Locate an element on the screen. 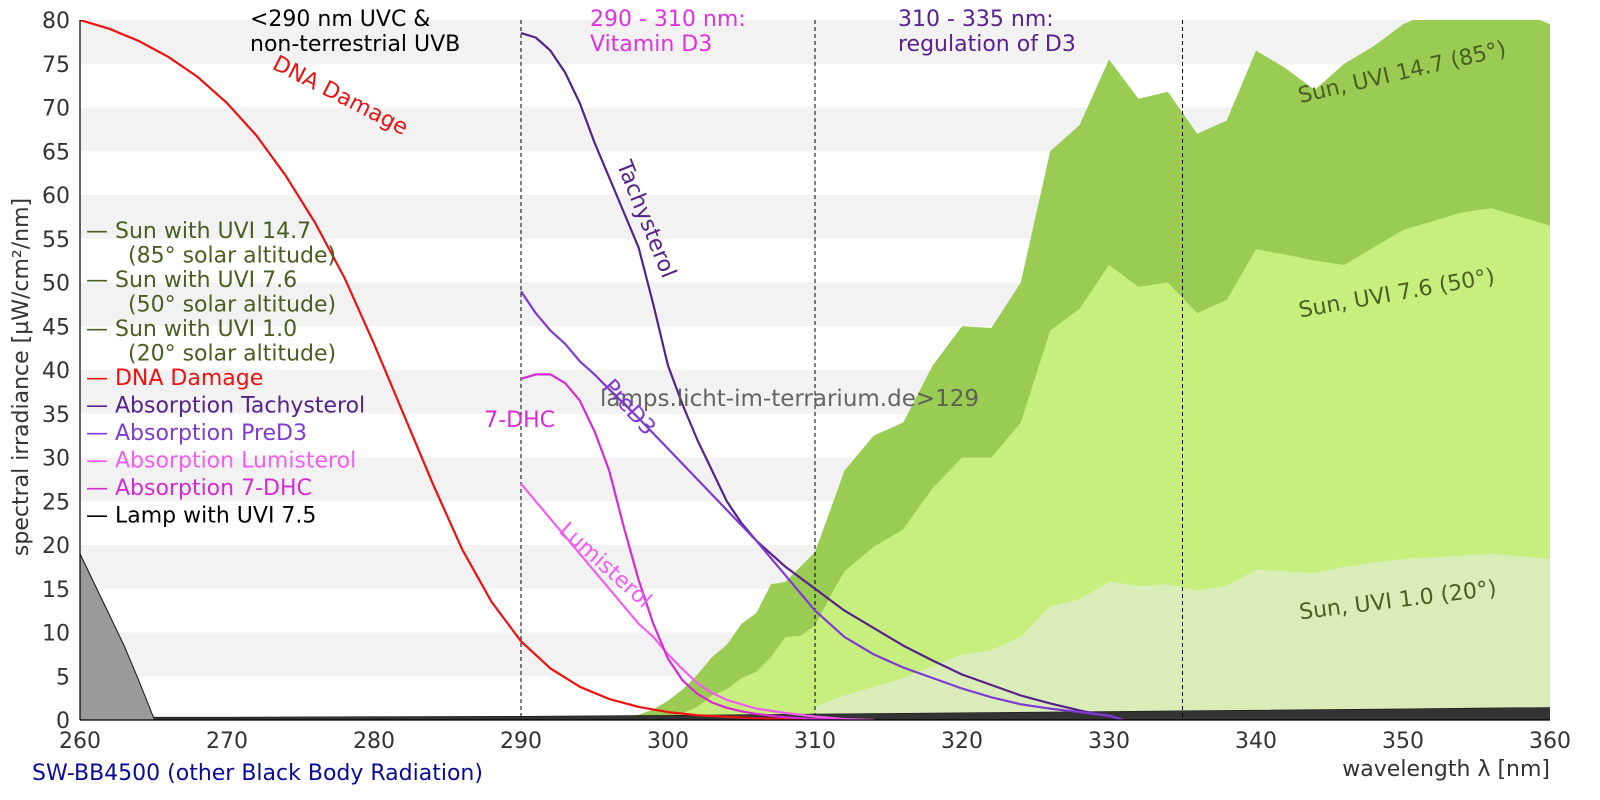  y-tick-label: 30 is located at coordinates (56, 459).